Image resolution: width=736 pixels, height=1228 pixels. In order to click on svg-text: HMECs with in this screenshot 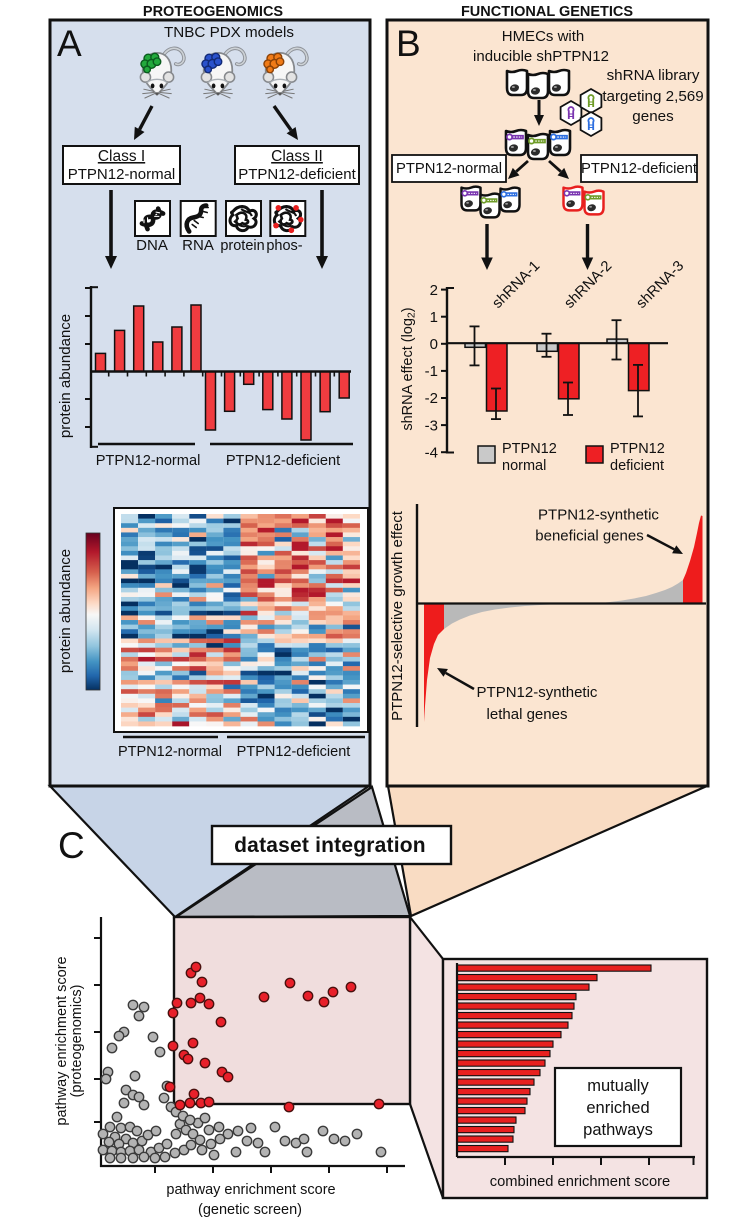, I will do `click(543, 36)`.